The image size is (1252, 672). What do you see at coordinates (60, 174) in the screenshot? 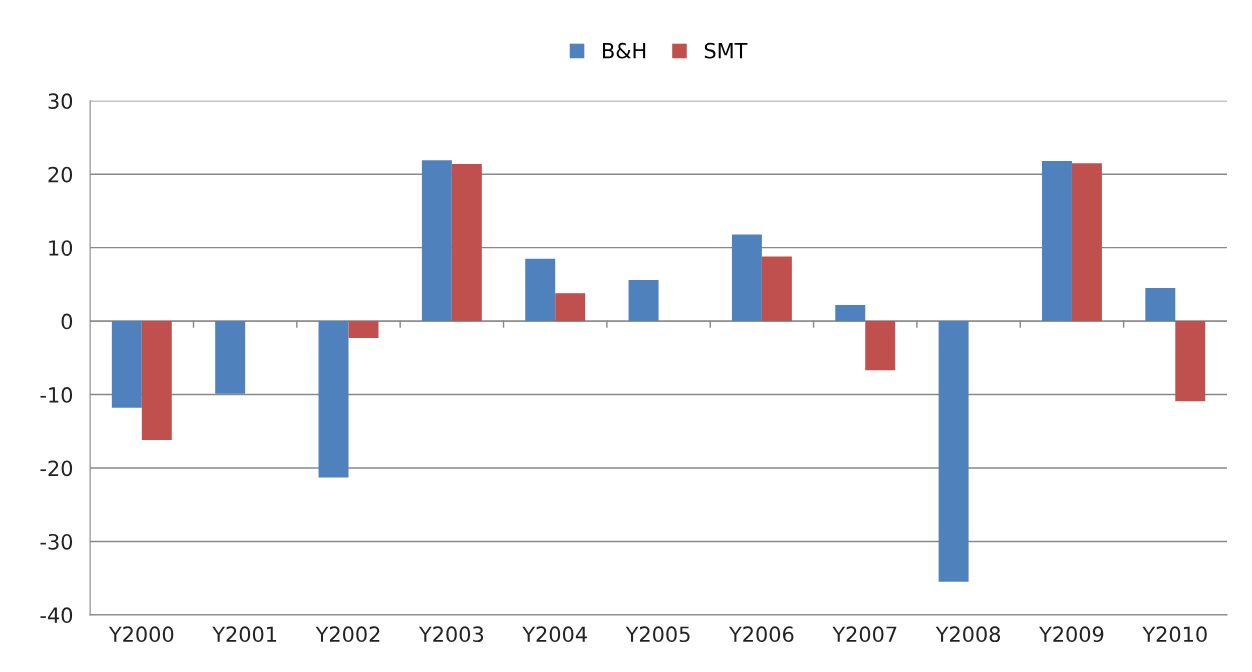
I see `y-tick-label: 20` at bounding box center [60, 174].